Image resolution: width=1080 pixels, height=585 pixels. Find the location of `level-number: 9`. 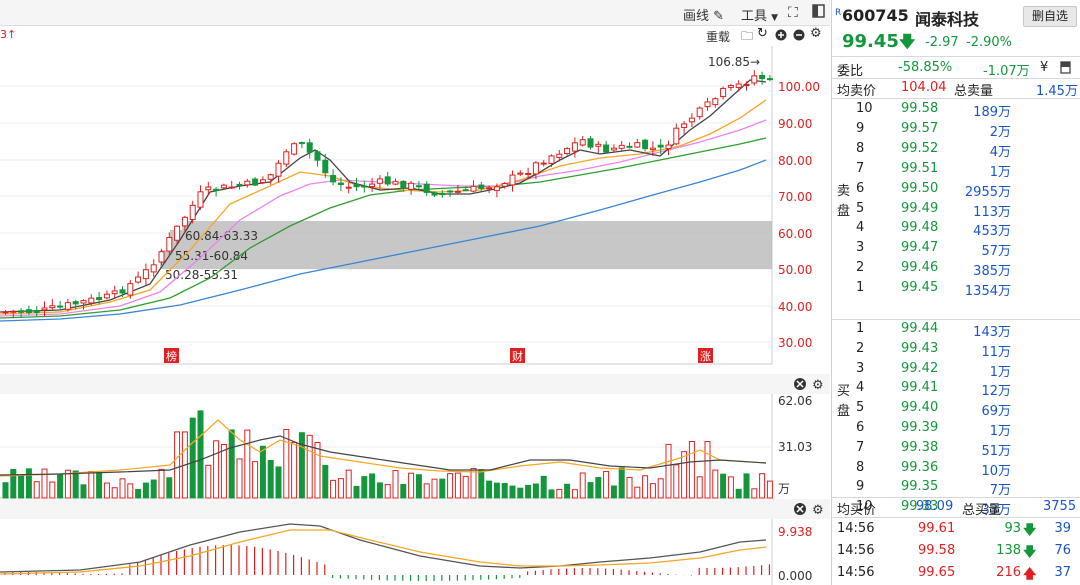

level-number: 9 is located at coordinates (860, 128).